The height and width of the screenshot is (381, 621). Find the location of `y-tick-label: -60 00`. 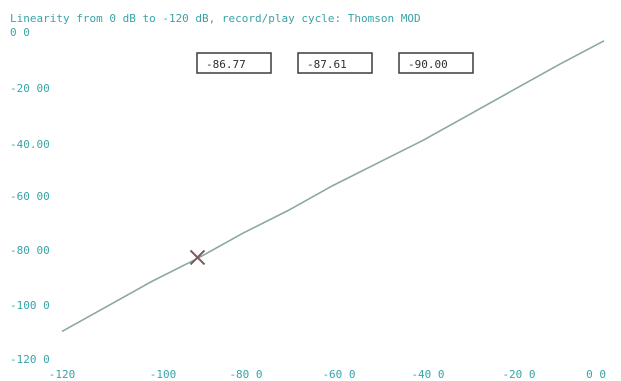

y-tick-label: -60 00 is located at coordinates (30, 196).